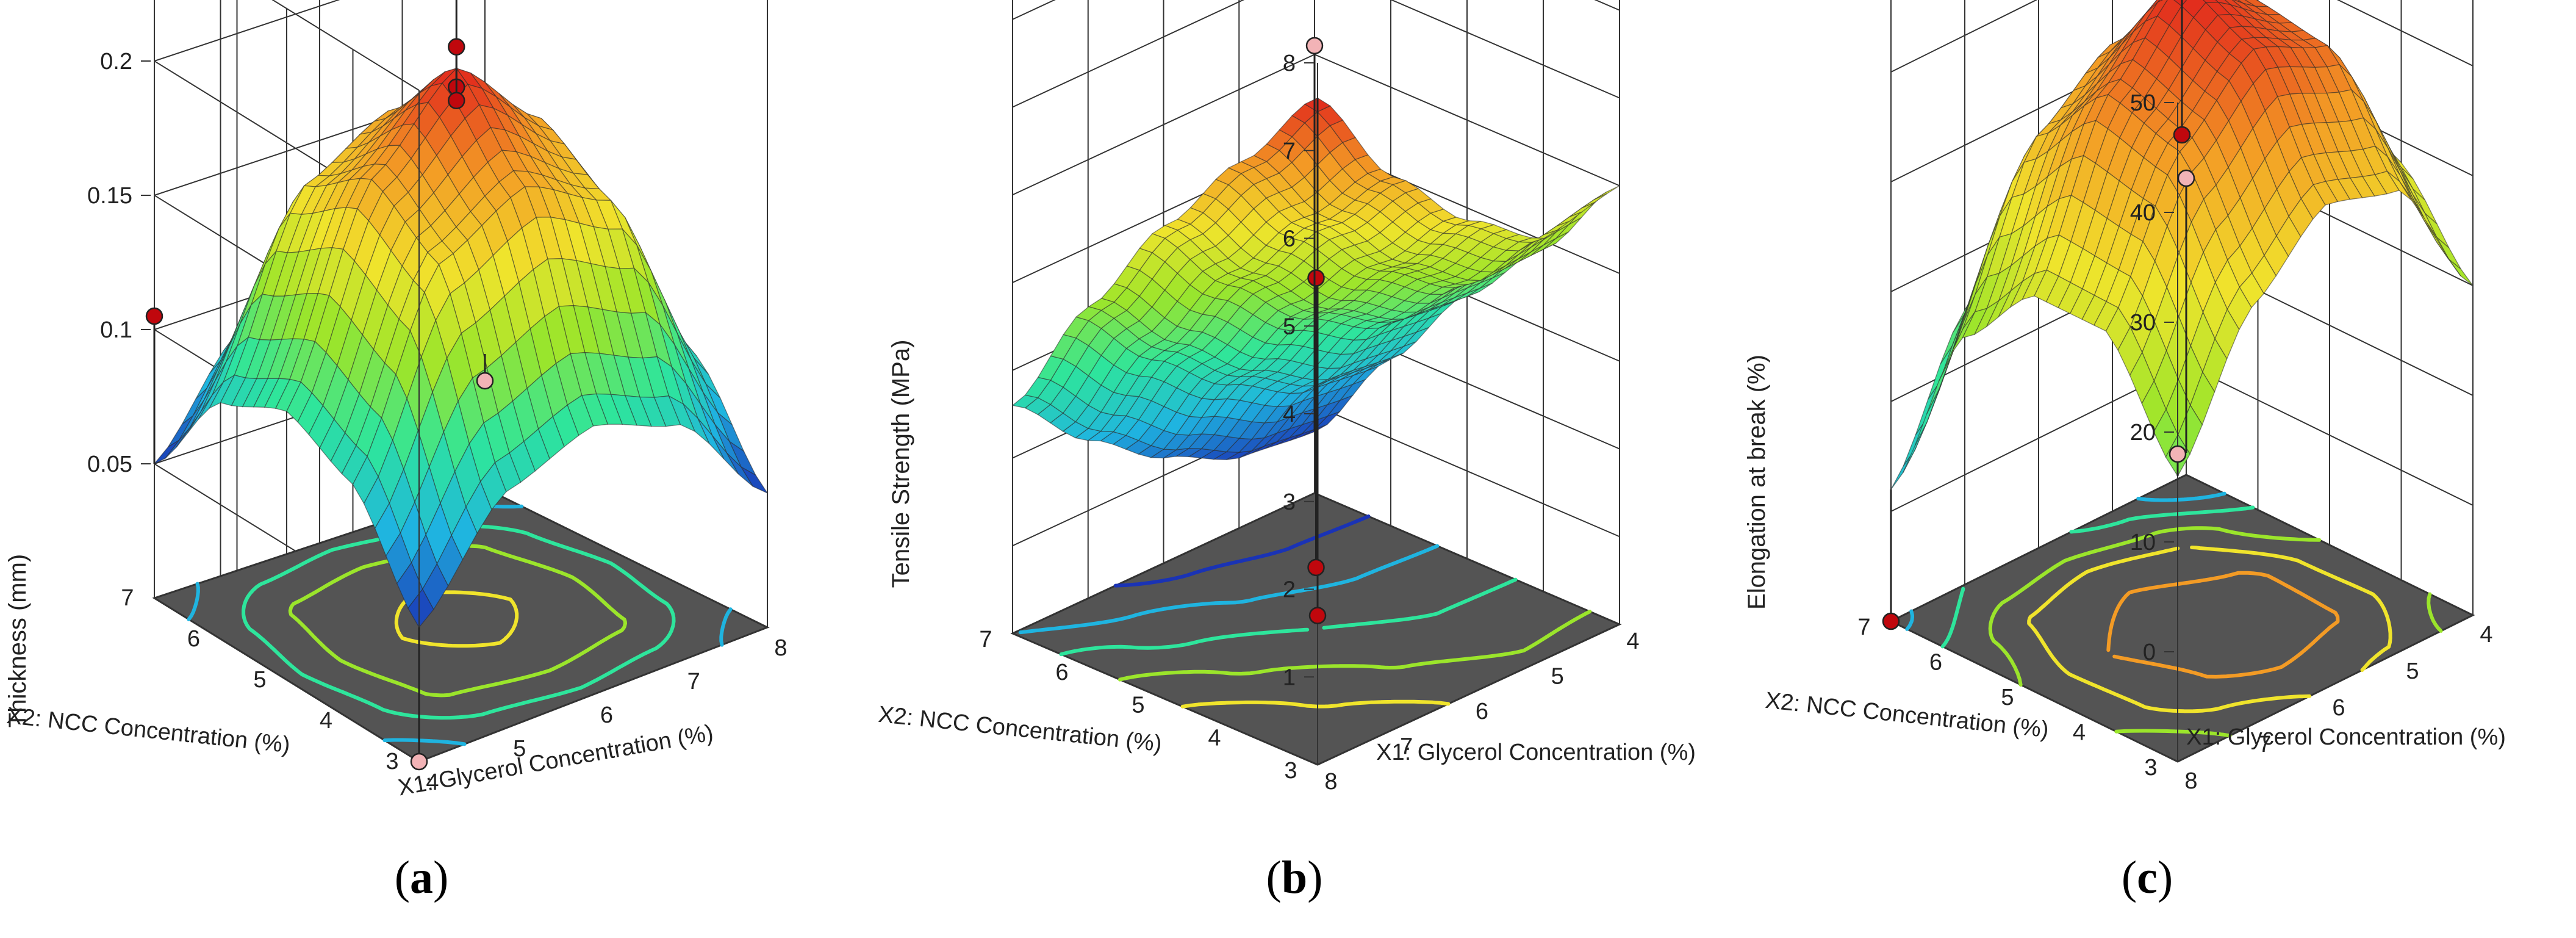 This screenshot has width=2576, height=938. I want to click on panel-b-z-tick-label: 7, so click(1290, 152).